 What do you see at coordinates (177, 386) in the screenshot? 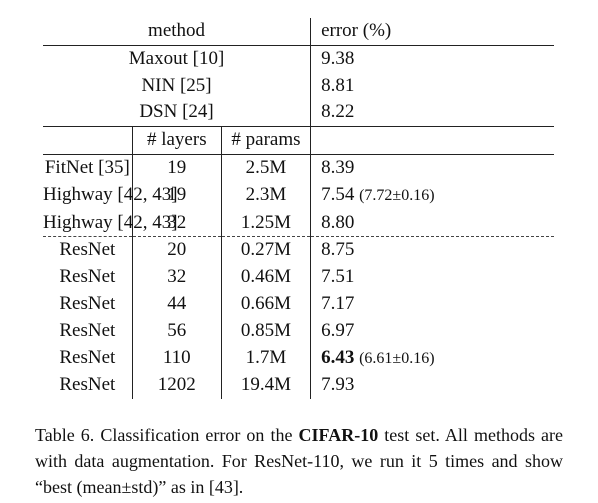
I see `cell-layers: 1202` at bounding box center [177, 386].